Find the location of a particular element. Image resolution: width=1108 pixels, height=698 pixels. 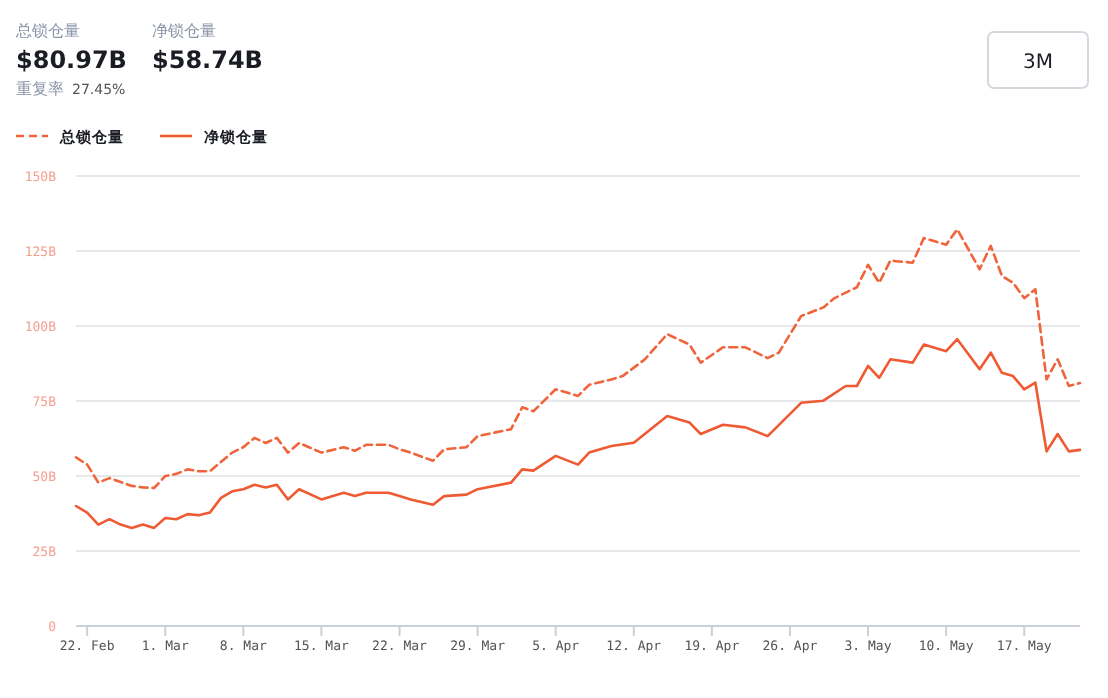

text: 3M is located at coordinates (1038, 63).